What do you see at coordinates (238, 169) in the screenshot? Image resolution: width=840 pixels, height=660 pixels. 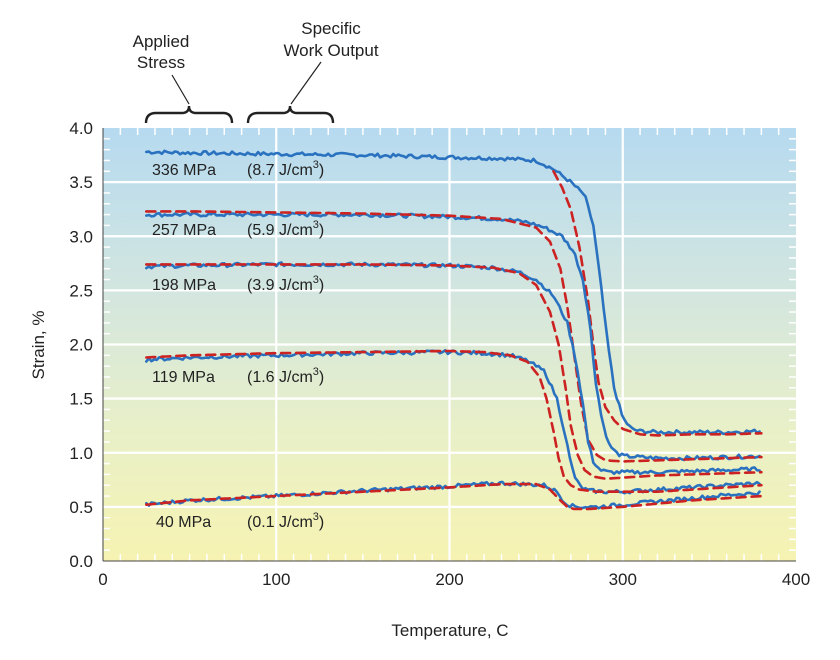 I see `series-label-336: 336 MPa (8.7 J/cm3)` at bounding box center [238, 169].